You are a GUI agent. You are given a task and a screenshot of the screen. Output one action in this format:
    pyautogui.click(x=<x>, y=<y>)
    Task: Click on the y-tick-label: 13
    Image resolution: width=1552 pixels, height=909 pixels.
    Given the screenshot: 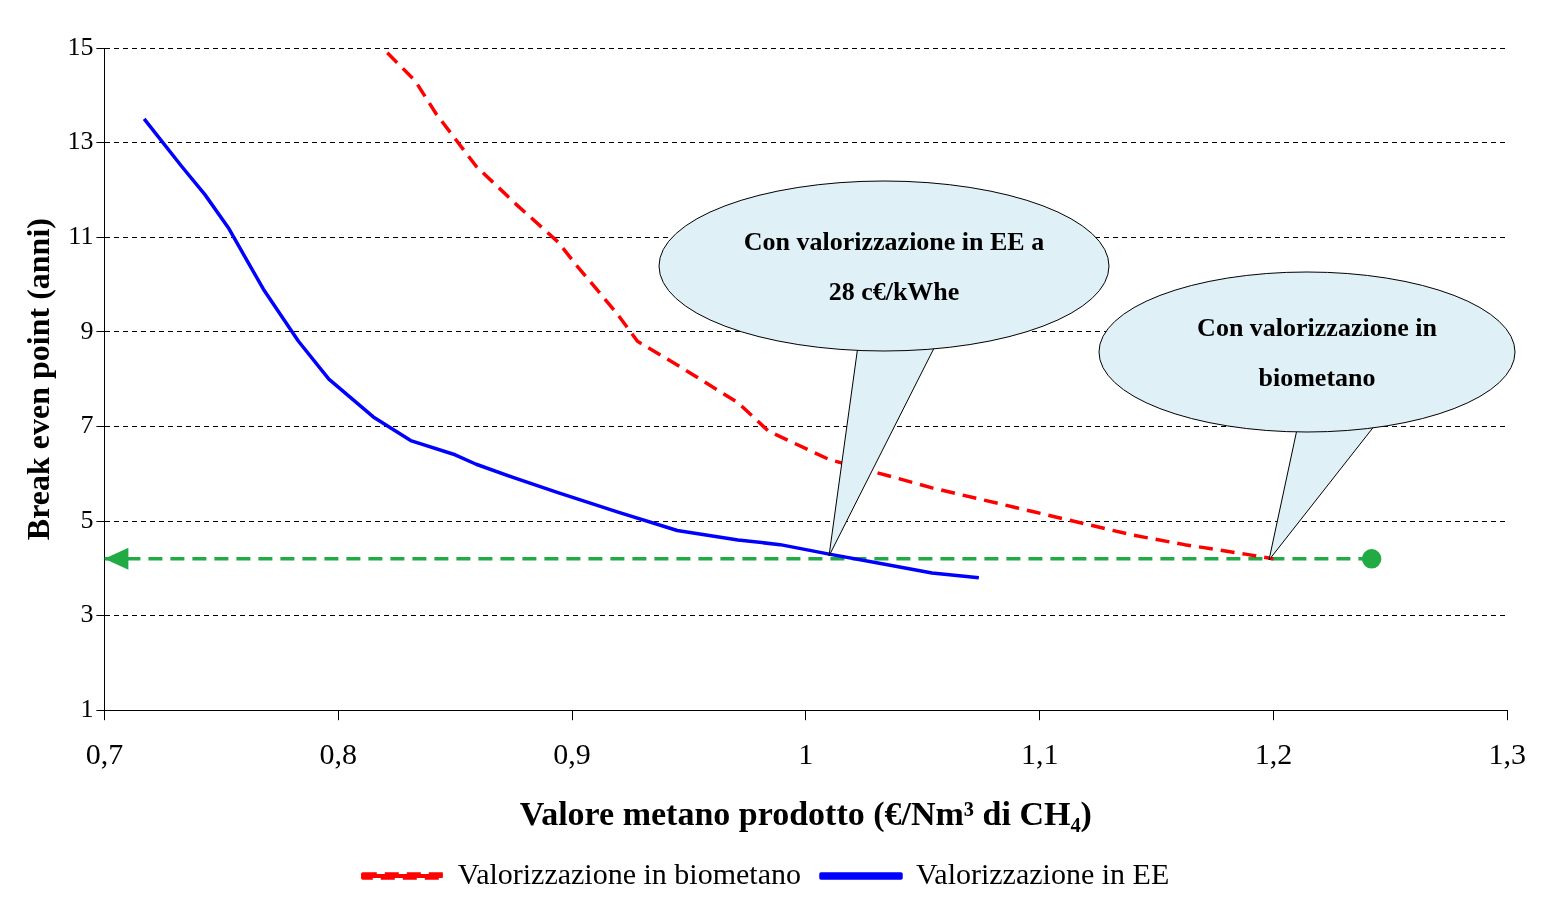 What is the action you would take?
    pyautogui.click(x=80, y=141)
    